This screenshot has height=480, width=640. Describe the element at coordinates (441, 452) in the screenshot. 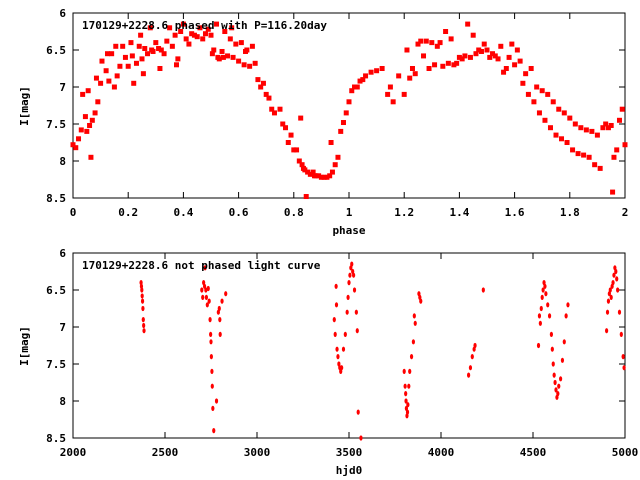

I see `x-tick-label: 4000` at that location.